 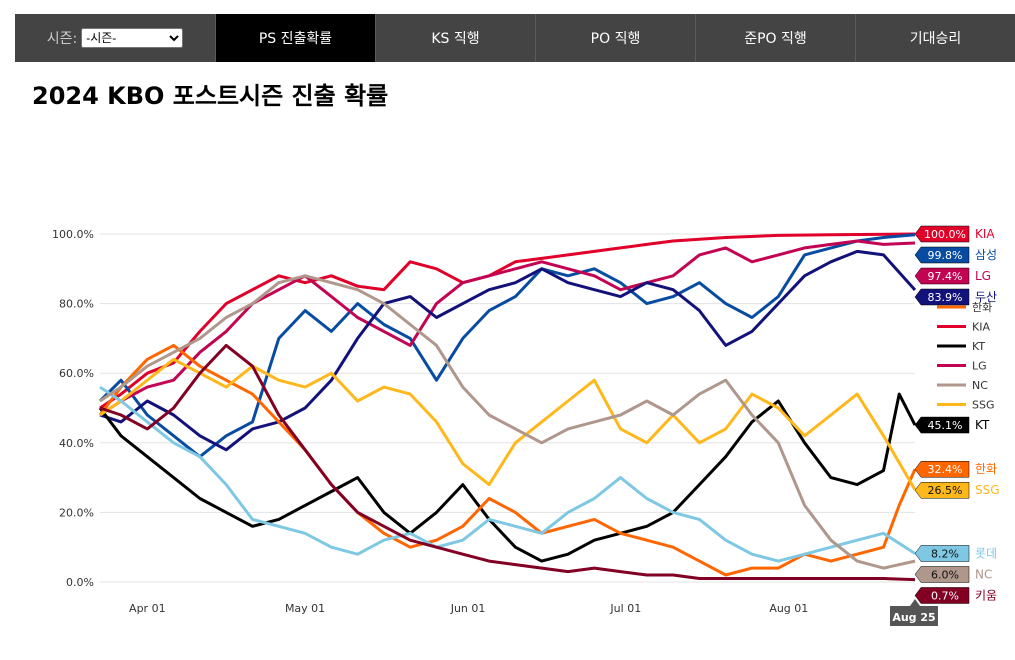 What do you see at coordinates (982, 425) in the screenshot?
I see `end-label-name: KT` at bounding box center [982, 425].